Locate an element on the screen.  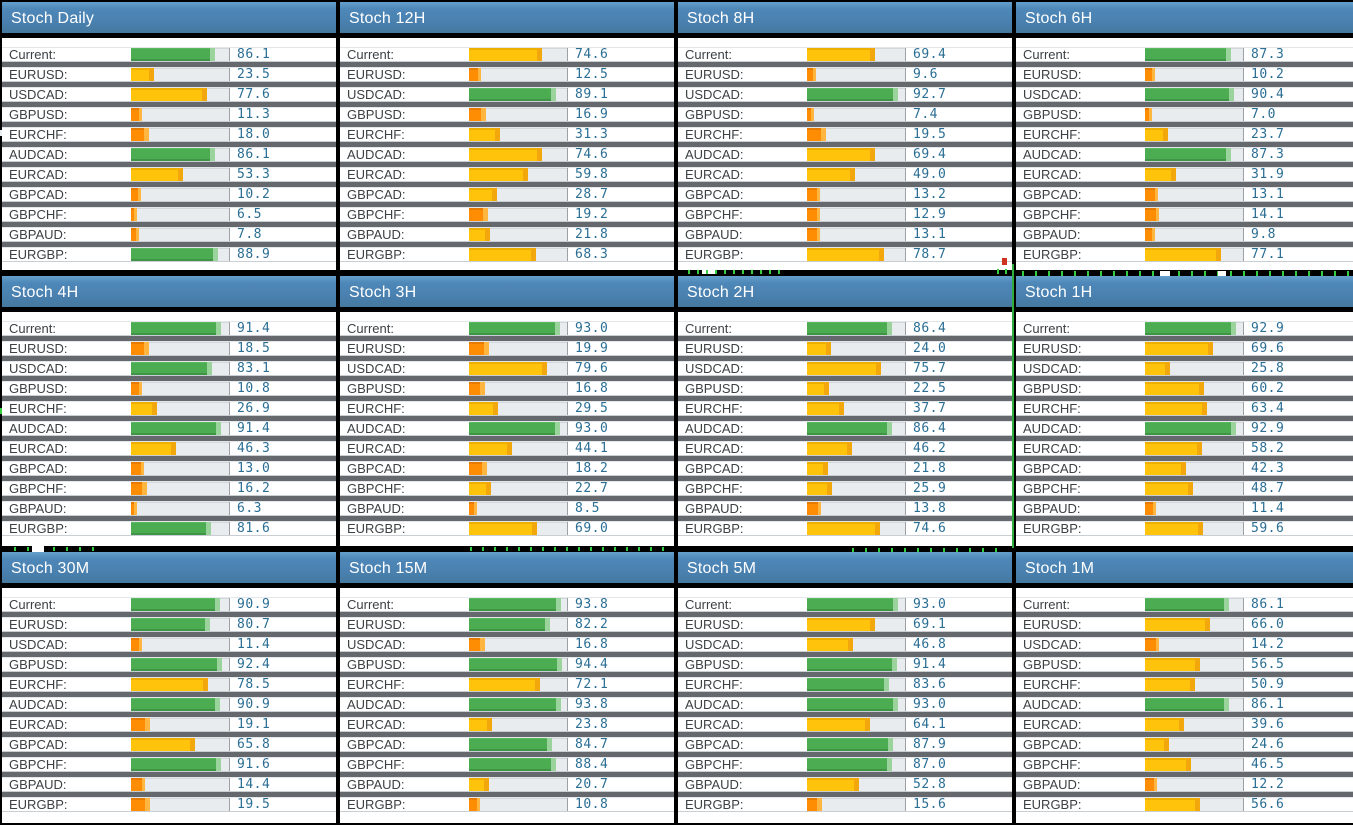
pair-label: EURUSD: is located at coordinates (1052, 348).